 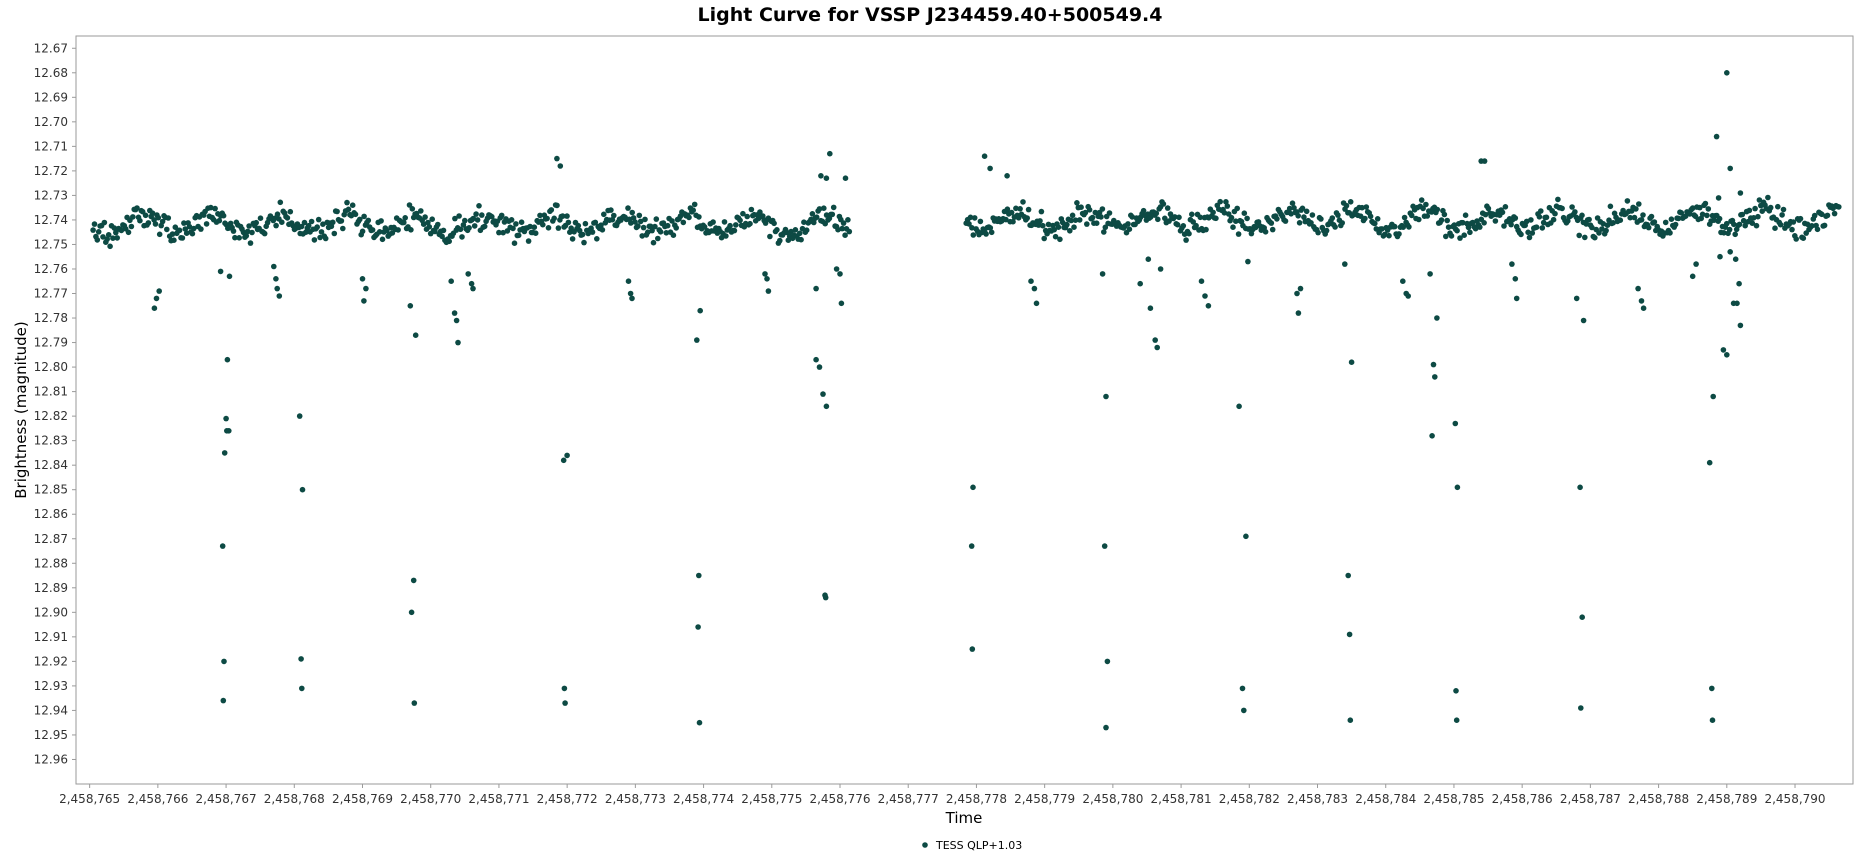 I want to click on y-tick-label: 12.95, so click(x=51, y=735).